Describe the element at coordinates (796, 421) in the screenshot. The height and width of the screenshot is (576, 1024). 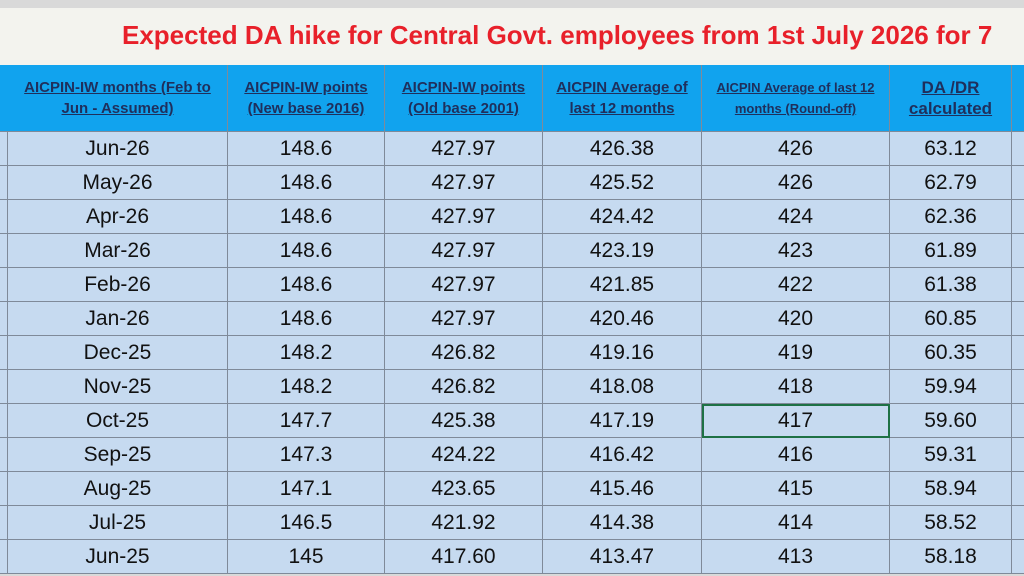
I see `cell: 417` at that location.